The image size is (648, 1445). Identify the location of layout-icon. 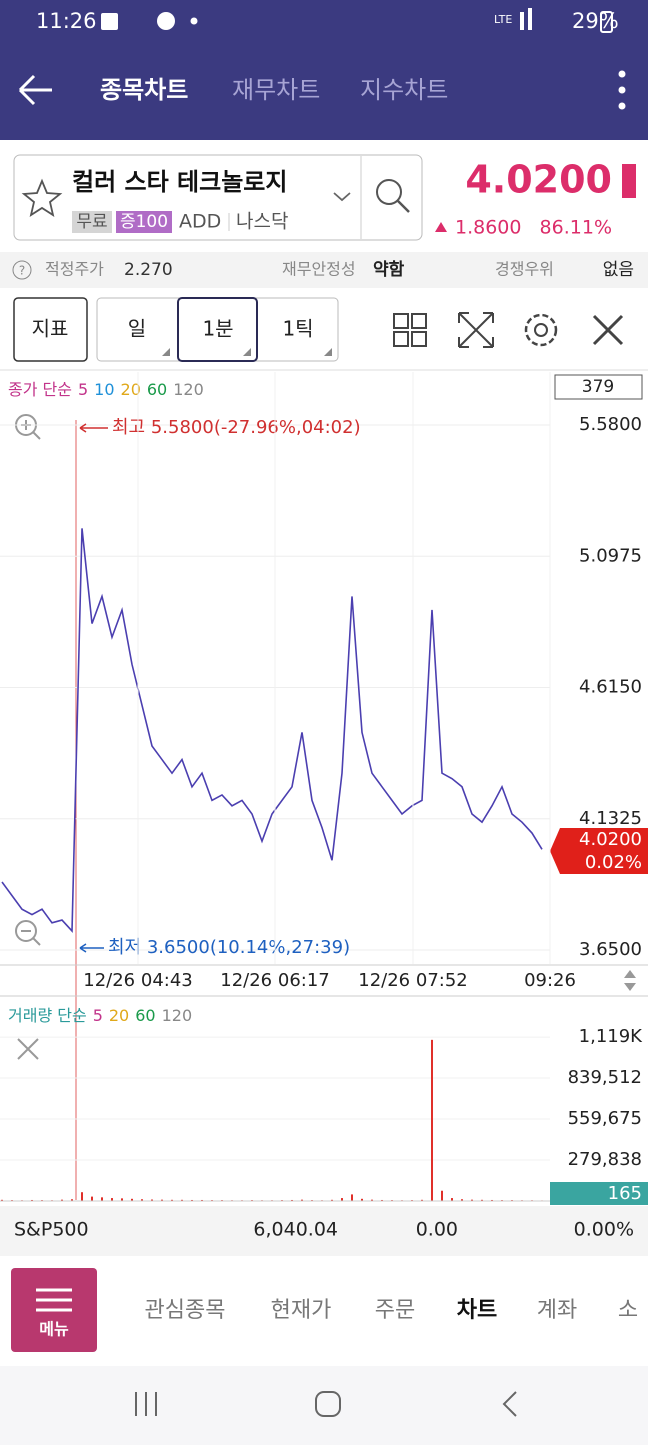
(410, 330).